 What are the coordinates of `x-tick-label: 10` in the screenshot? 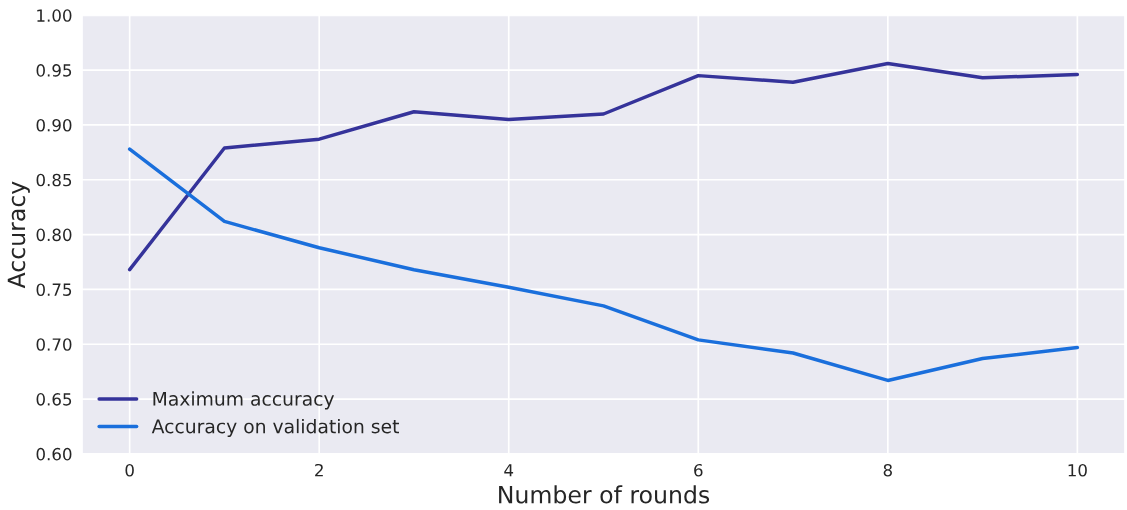 It's located at (1077, 470).